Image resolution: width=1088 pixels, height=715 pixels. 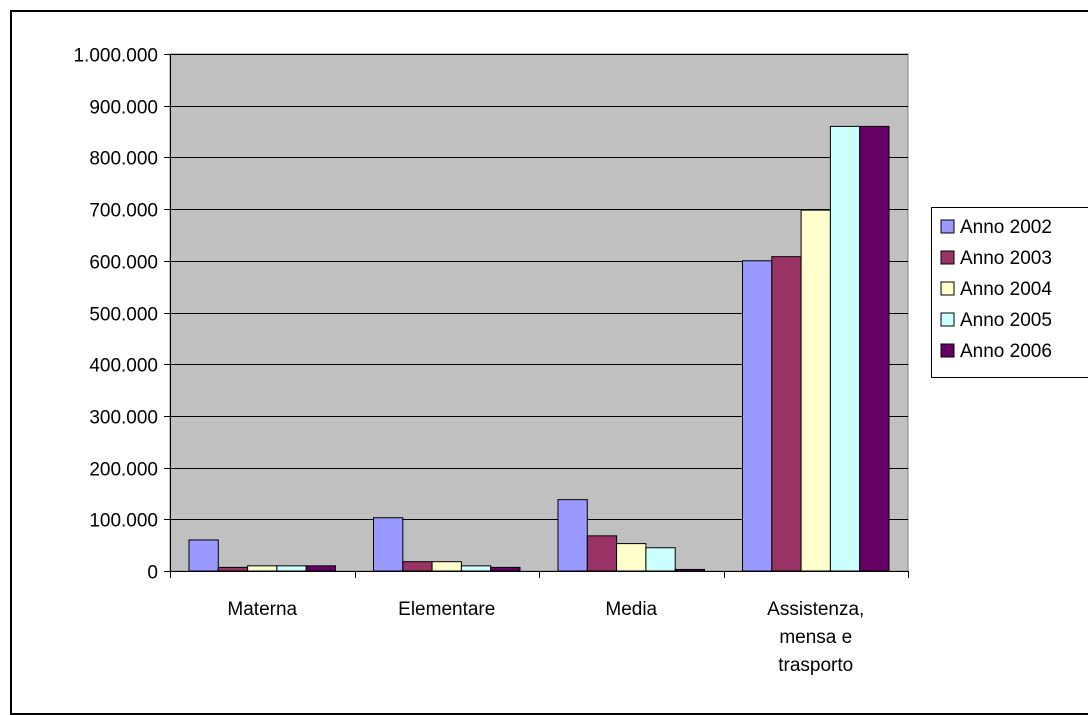 What do you see at coordinates (123, 211) in the screenshot?
I see `y-tick-label: 700.000` at bounding box center [123, 211].